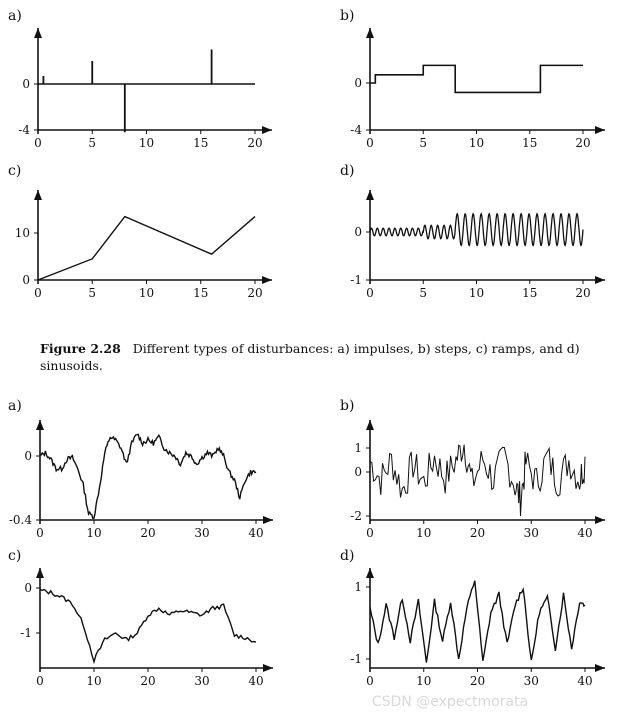 This screenshot has width=628, height=717. I want to click on x-tick-label-bot-b-2: 20, so click(477, 533).